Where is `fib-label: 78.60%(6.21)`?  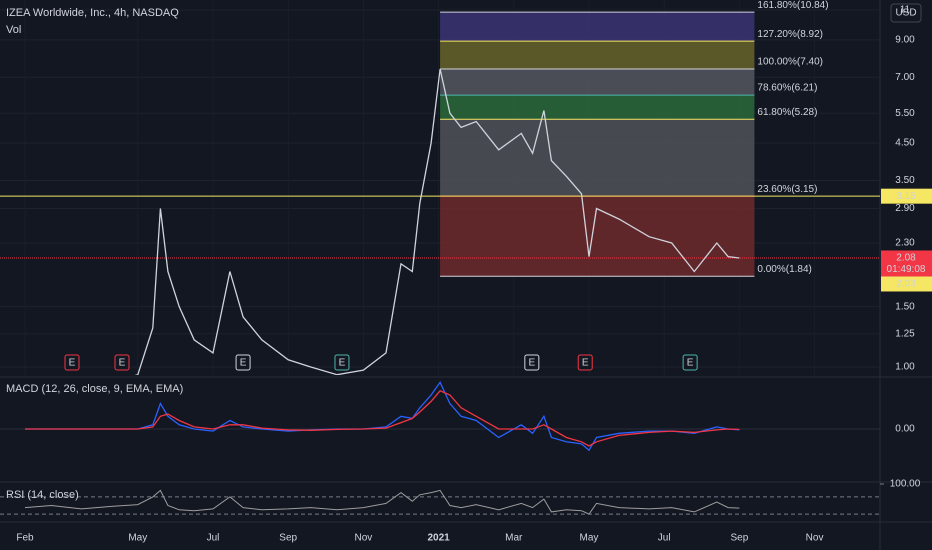
fib-label: 78.60%(6.21) is located at coordinates (787, 88).